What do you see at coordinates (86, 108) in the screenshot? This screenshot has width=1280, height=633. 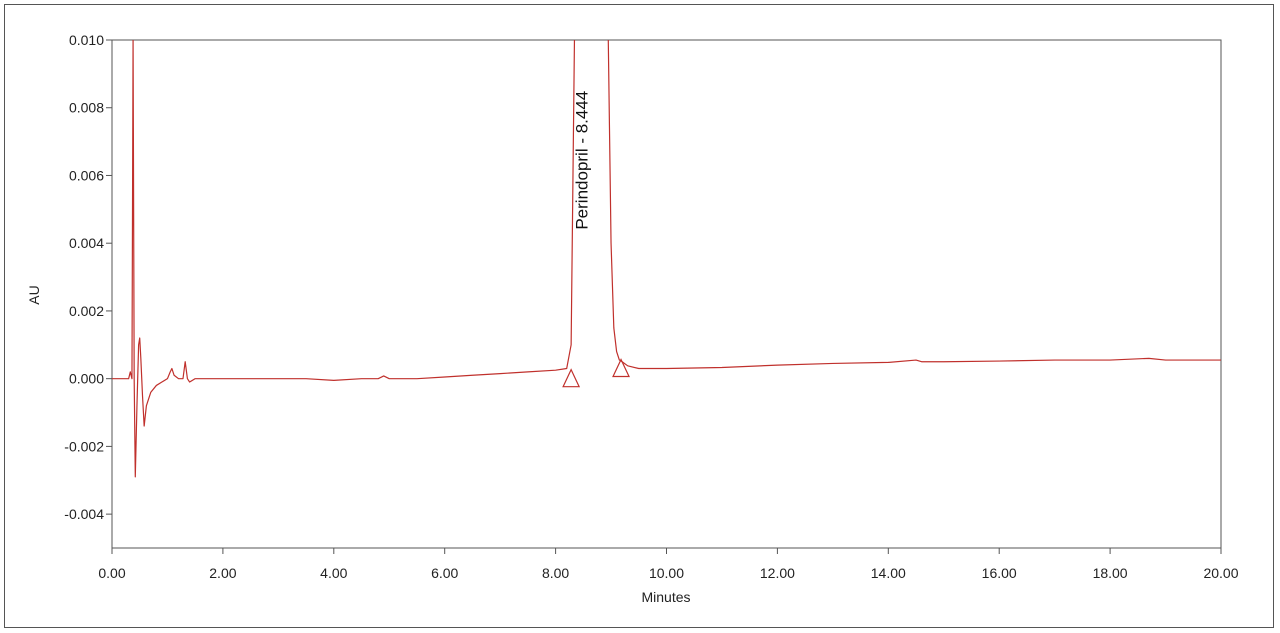 I see `y-tick-label: 0.008` at bounding box center [86, 108].